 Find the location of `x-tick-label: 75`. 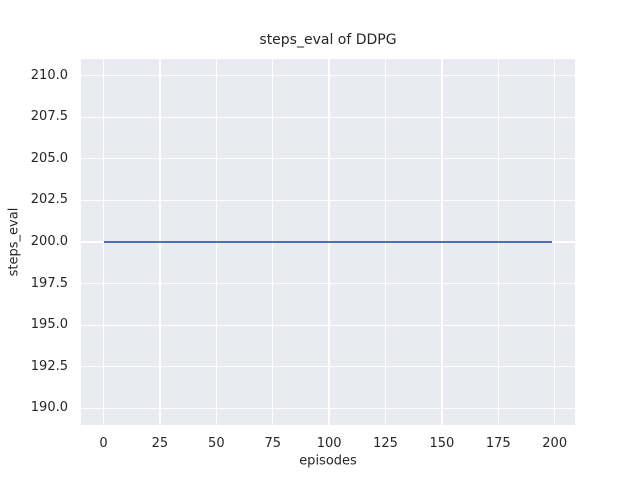

x-tick-label: 75 is located at coordinates (273, 443).